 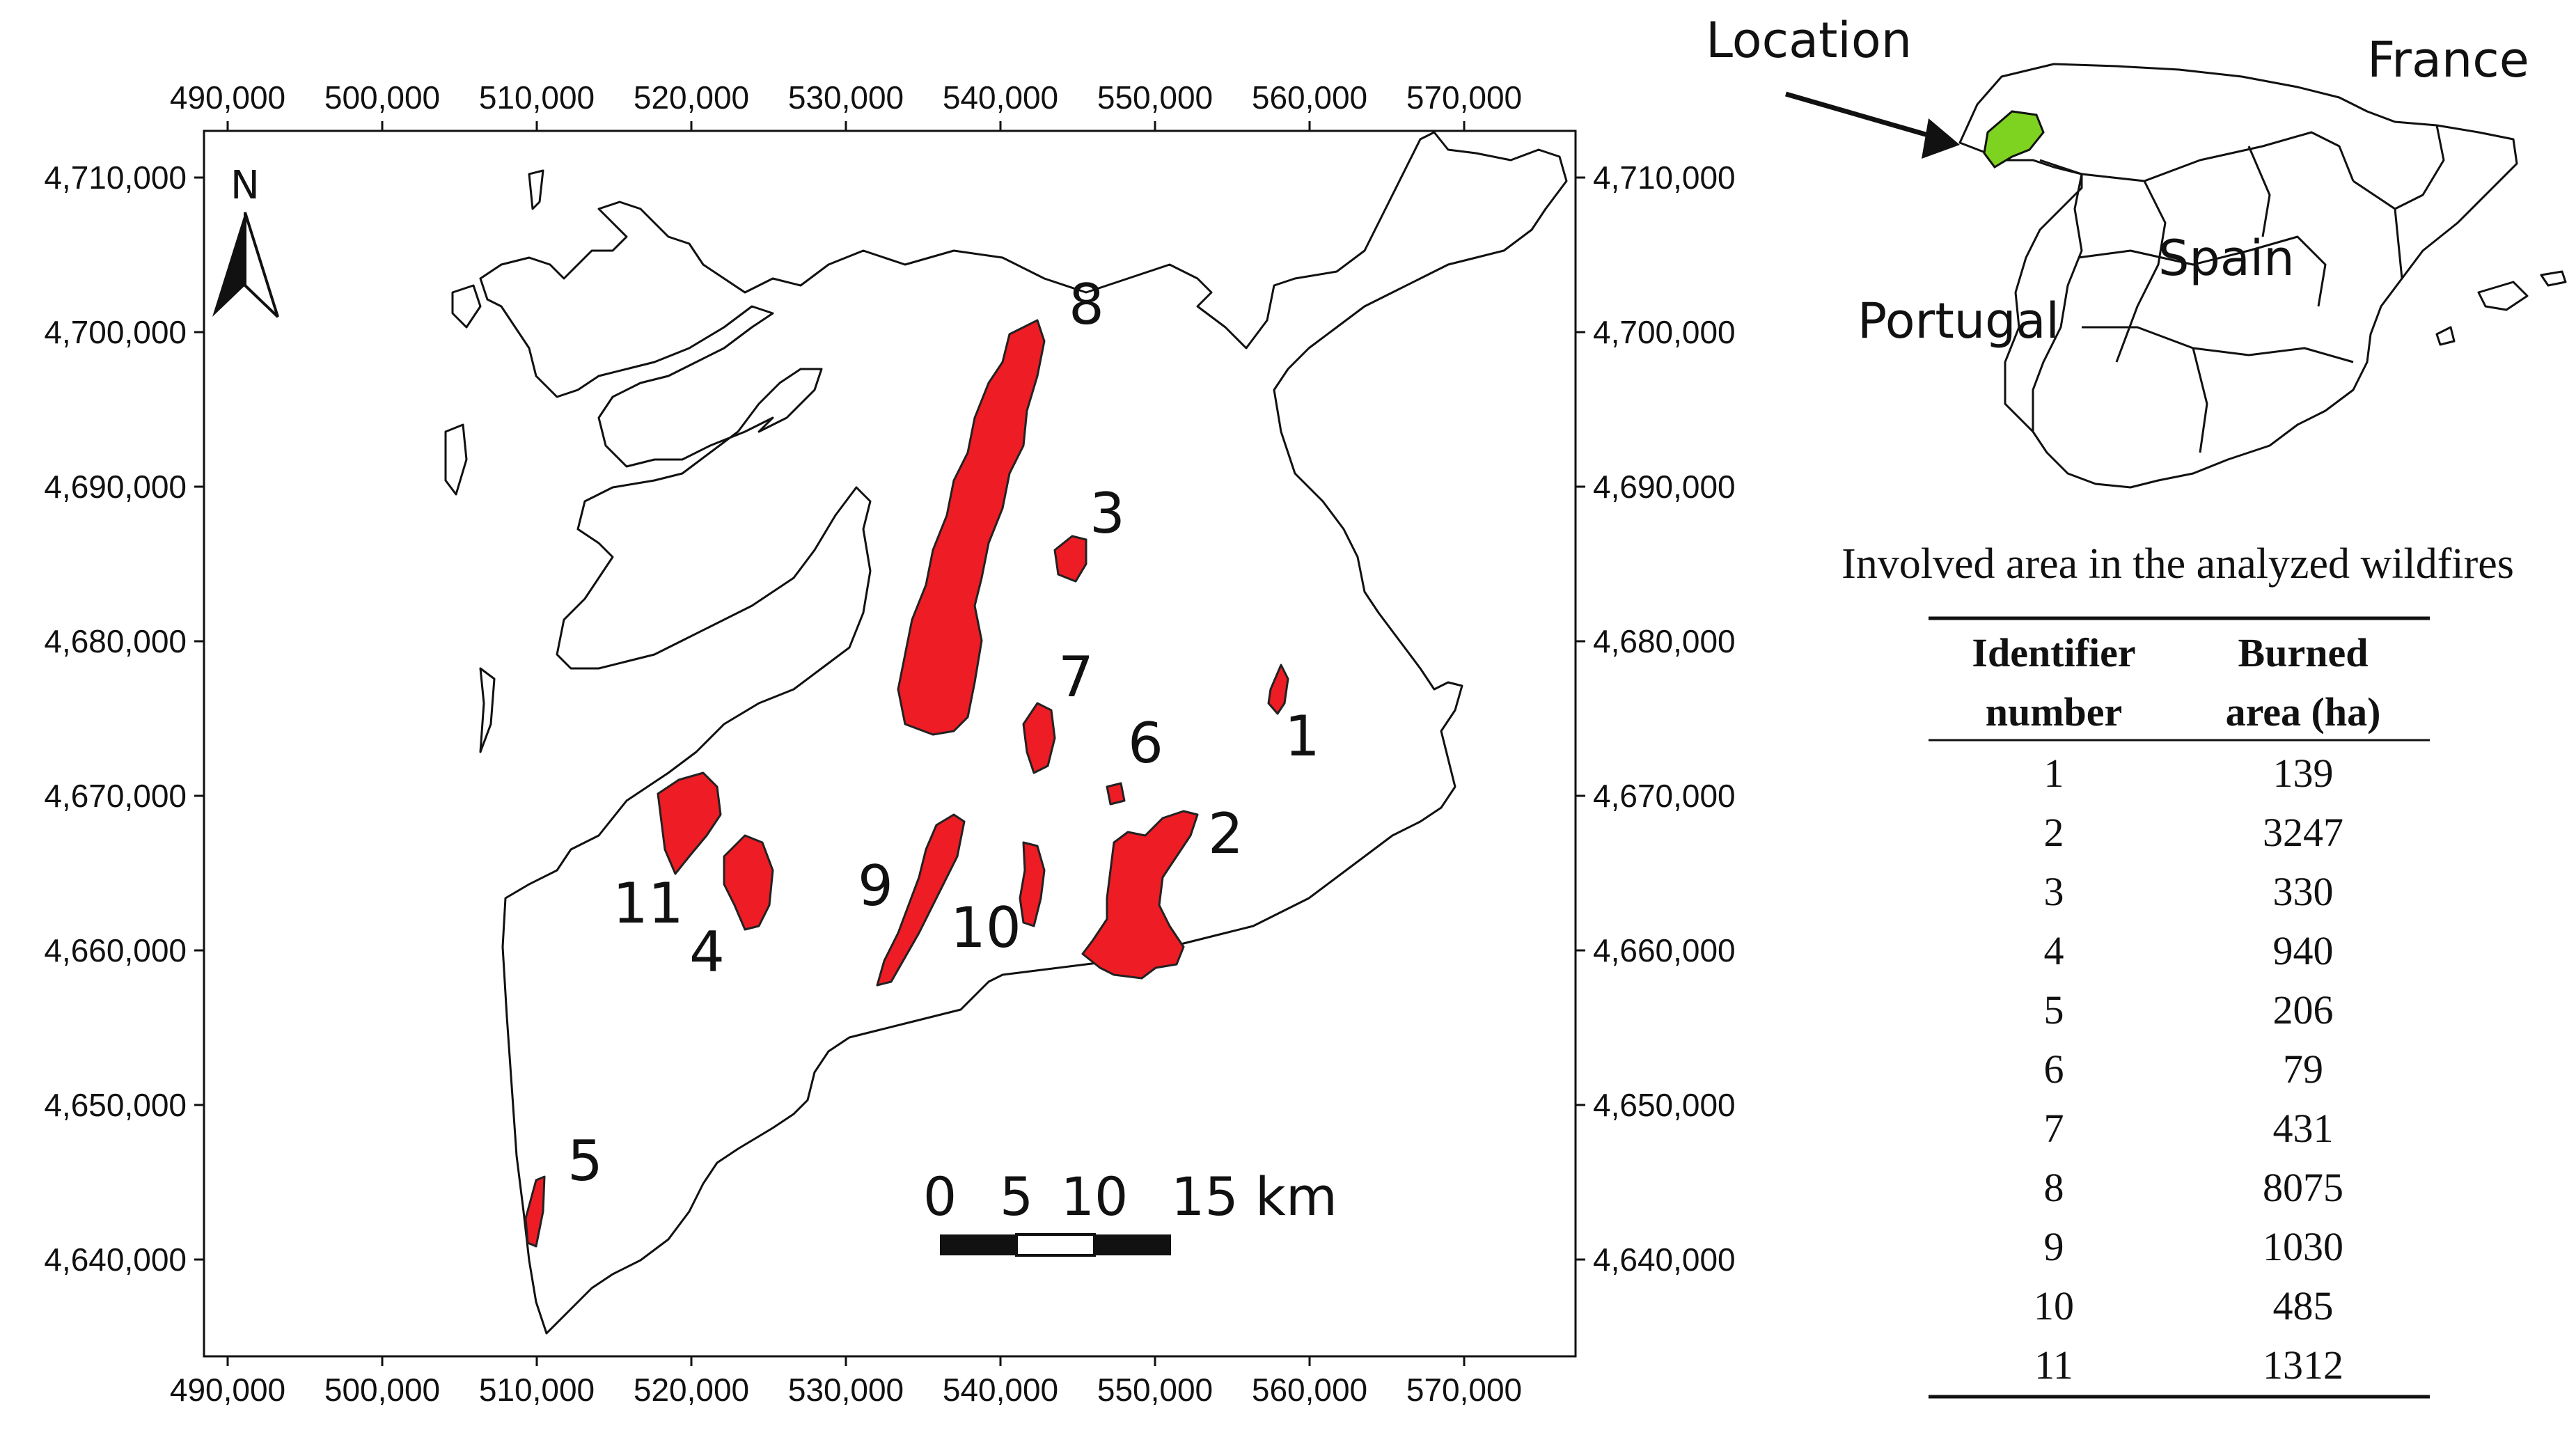 What do you see at coordinates (115, 951) in the screenshot?
I see `y-tick-left-label: 4,660,000` at bounding box center [115, 951].